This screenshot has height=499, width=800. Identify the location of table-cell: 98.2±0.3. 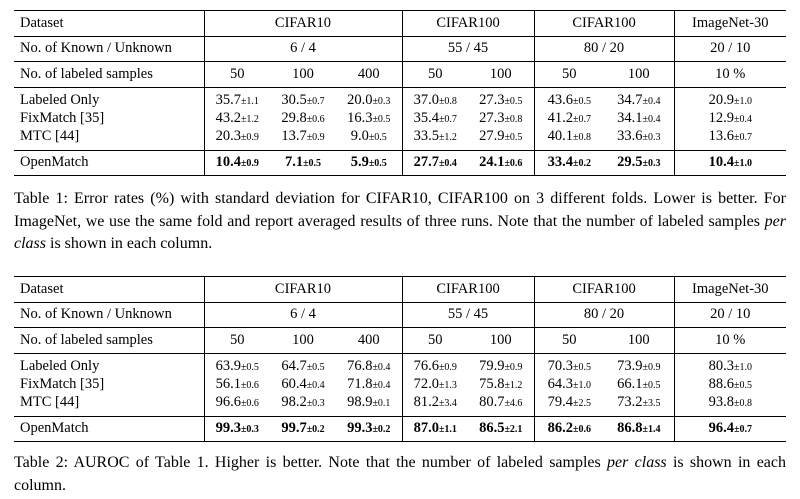
(303, 405).